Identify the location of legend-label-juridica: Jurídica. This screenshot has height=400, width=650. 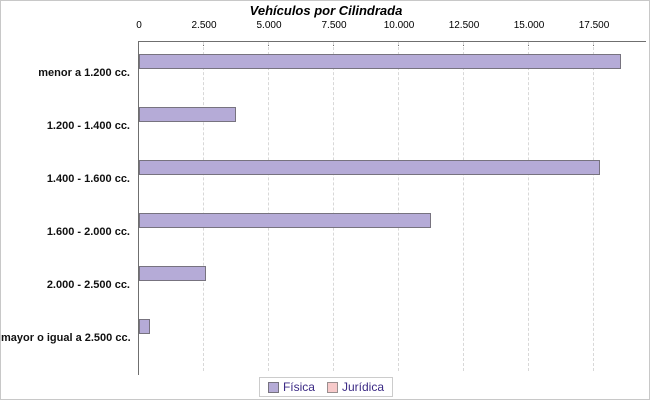
(363, 387).